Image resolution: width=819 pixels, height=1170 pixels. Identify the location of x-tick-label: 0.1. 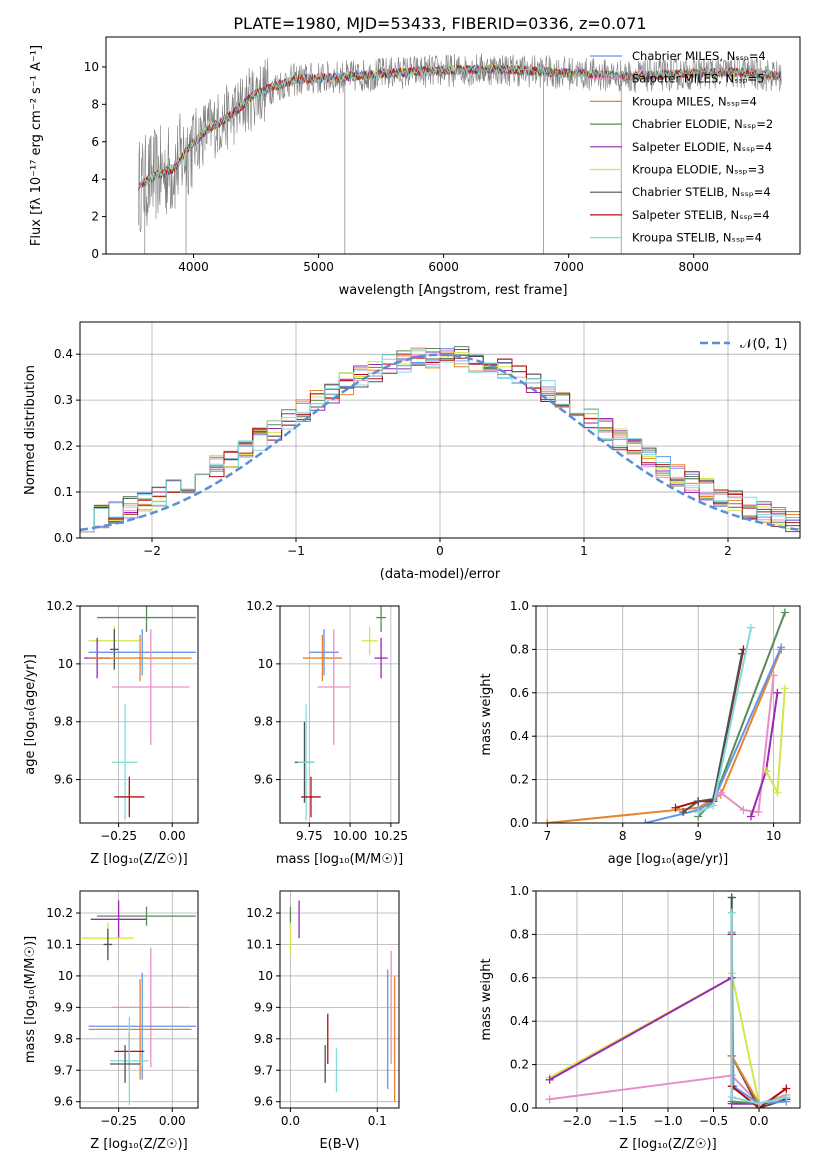
(377, 1121).